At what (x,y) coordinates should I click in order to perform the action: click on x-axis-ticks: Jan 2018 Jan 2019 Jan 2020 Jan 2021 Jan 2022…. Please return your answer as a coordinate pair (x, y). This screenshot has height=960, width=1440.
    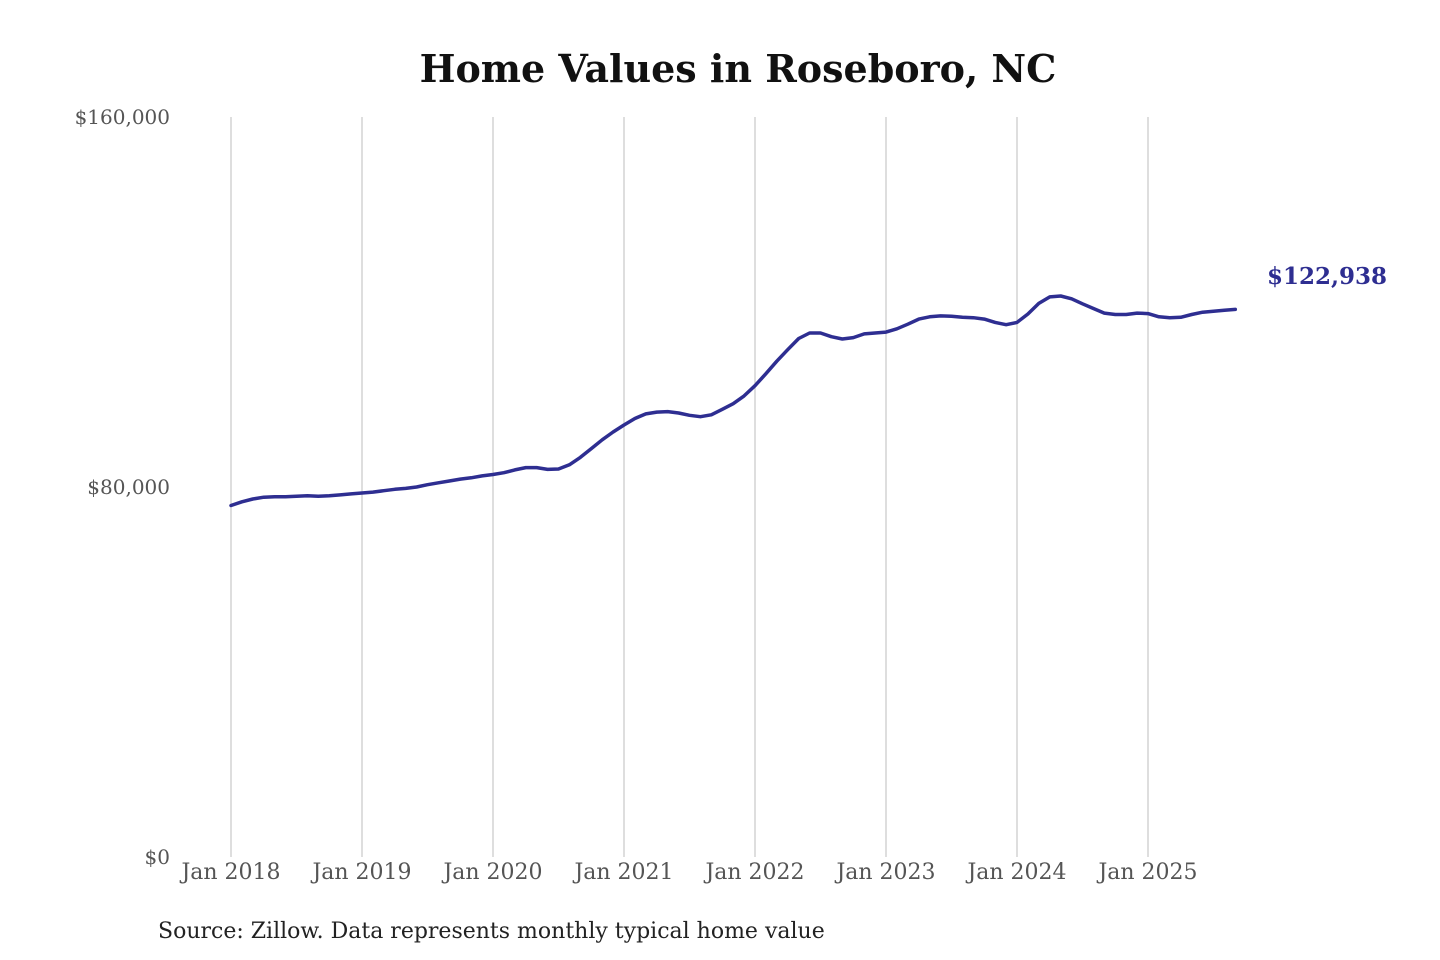
    Looking at the image, I should click on (688, 872).